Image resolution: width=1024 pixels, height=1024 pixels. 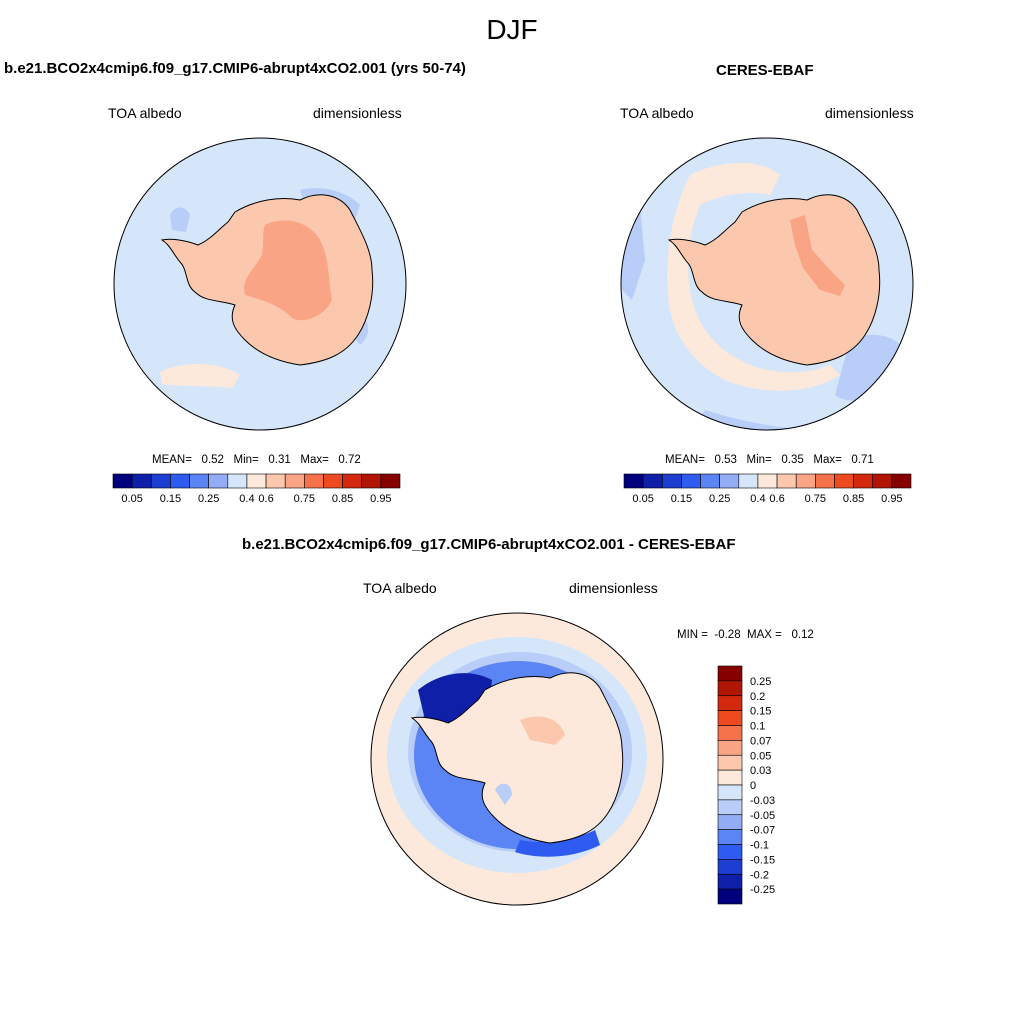 I want to click on colorbar-model-tick-label: 0.75, so click(x=304, y=499).